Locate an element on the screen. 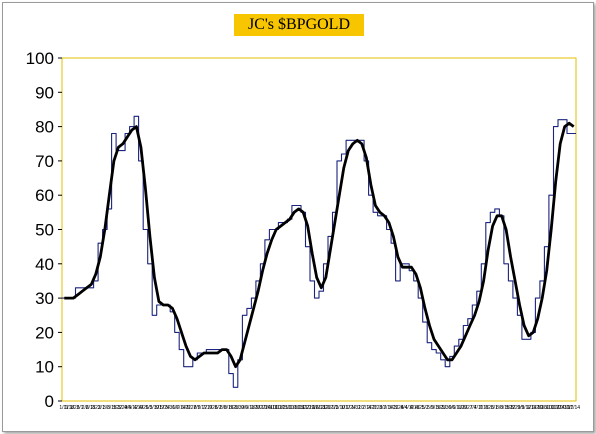 This screenshot has width=596, height=434. x-tick-label: 5/31 is located at coordinates (170, 408).